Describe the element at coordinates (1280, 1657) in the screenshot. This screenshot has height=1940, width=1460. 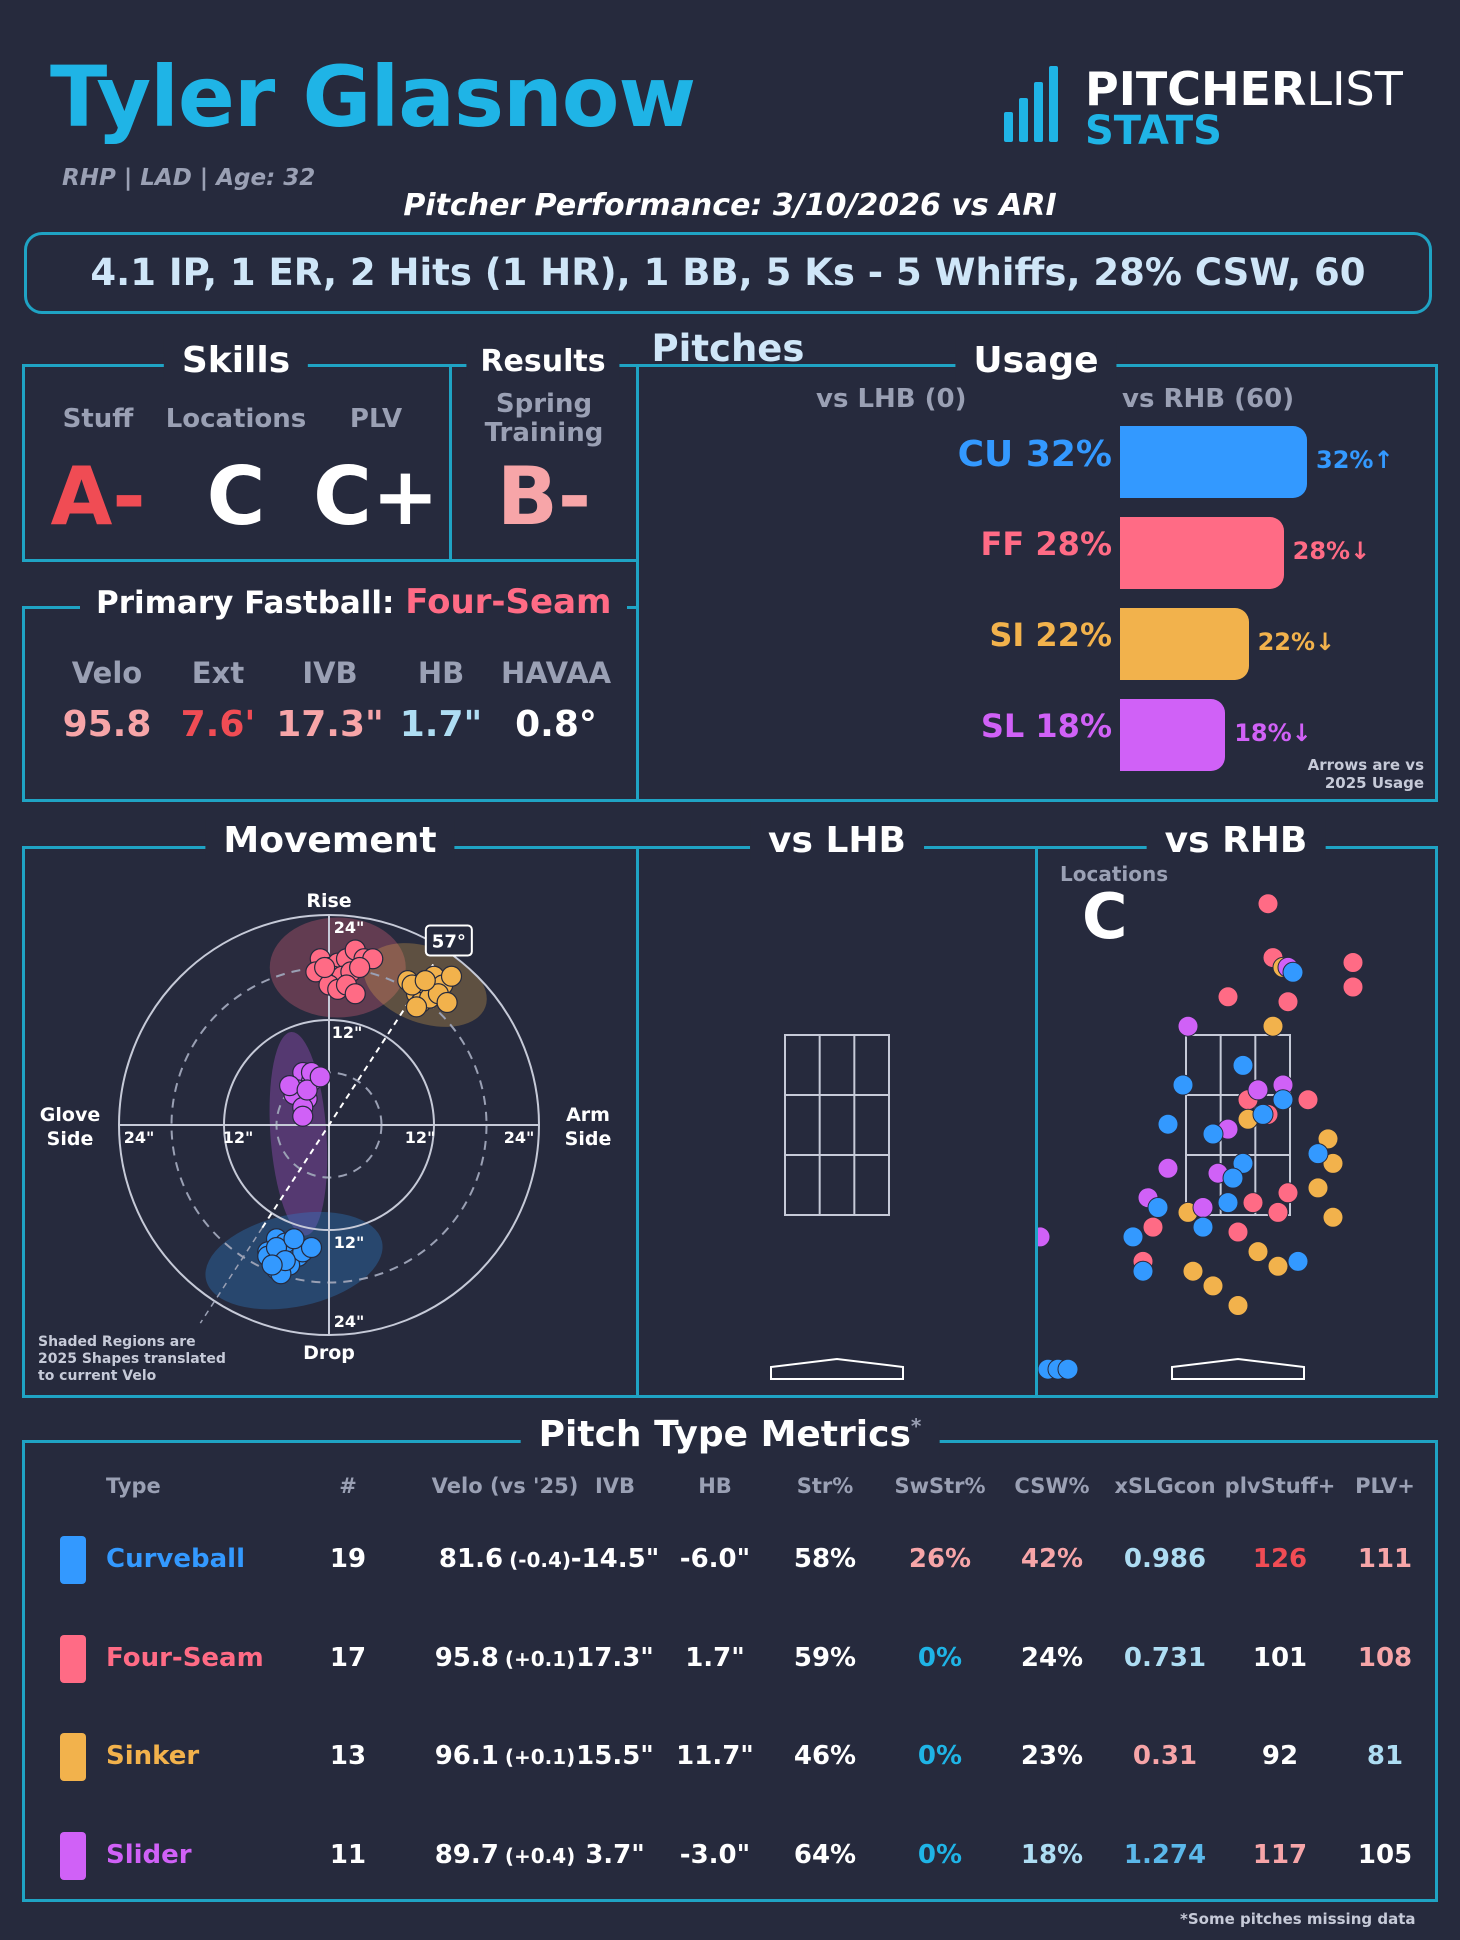
I see `metrics-cell-stuff: 101` at that location.